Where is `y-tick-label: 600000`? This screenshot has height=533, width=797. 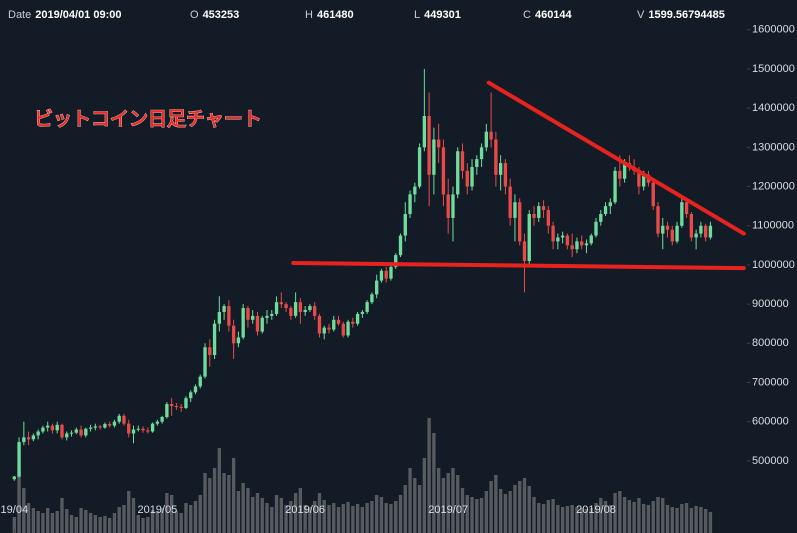
y-tick-label: 600000 is located at coordinates (770, 422).